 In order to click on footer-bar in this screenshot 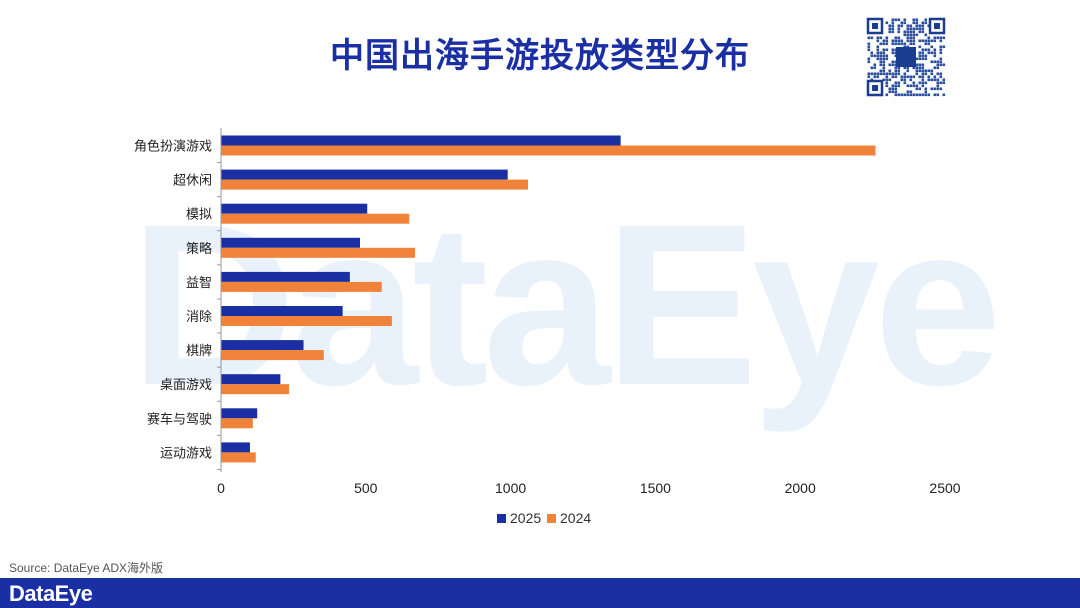, I will do `click(540, 593)`.